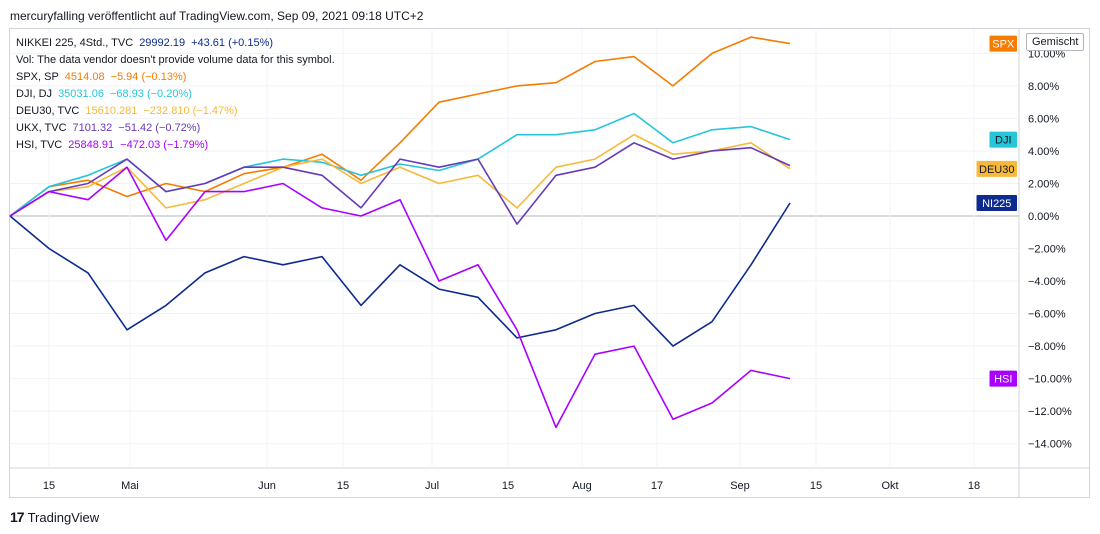  Describe the element at coordinates (164, 145) in the screenshot. I see `legend-change: −472.03 (−1.79%)` at that location.